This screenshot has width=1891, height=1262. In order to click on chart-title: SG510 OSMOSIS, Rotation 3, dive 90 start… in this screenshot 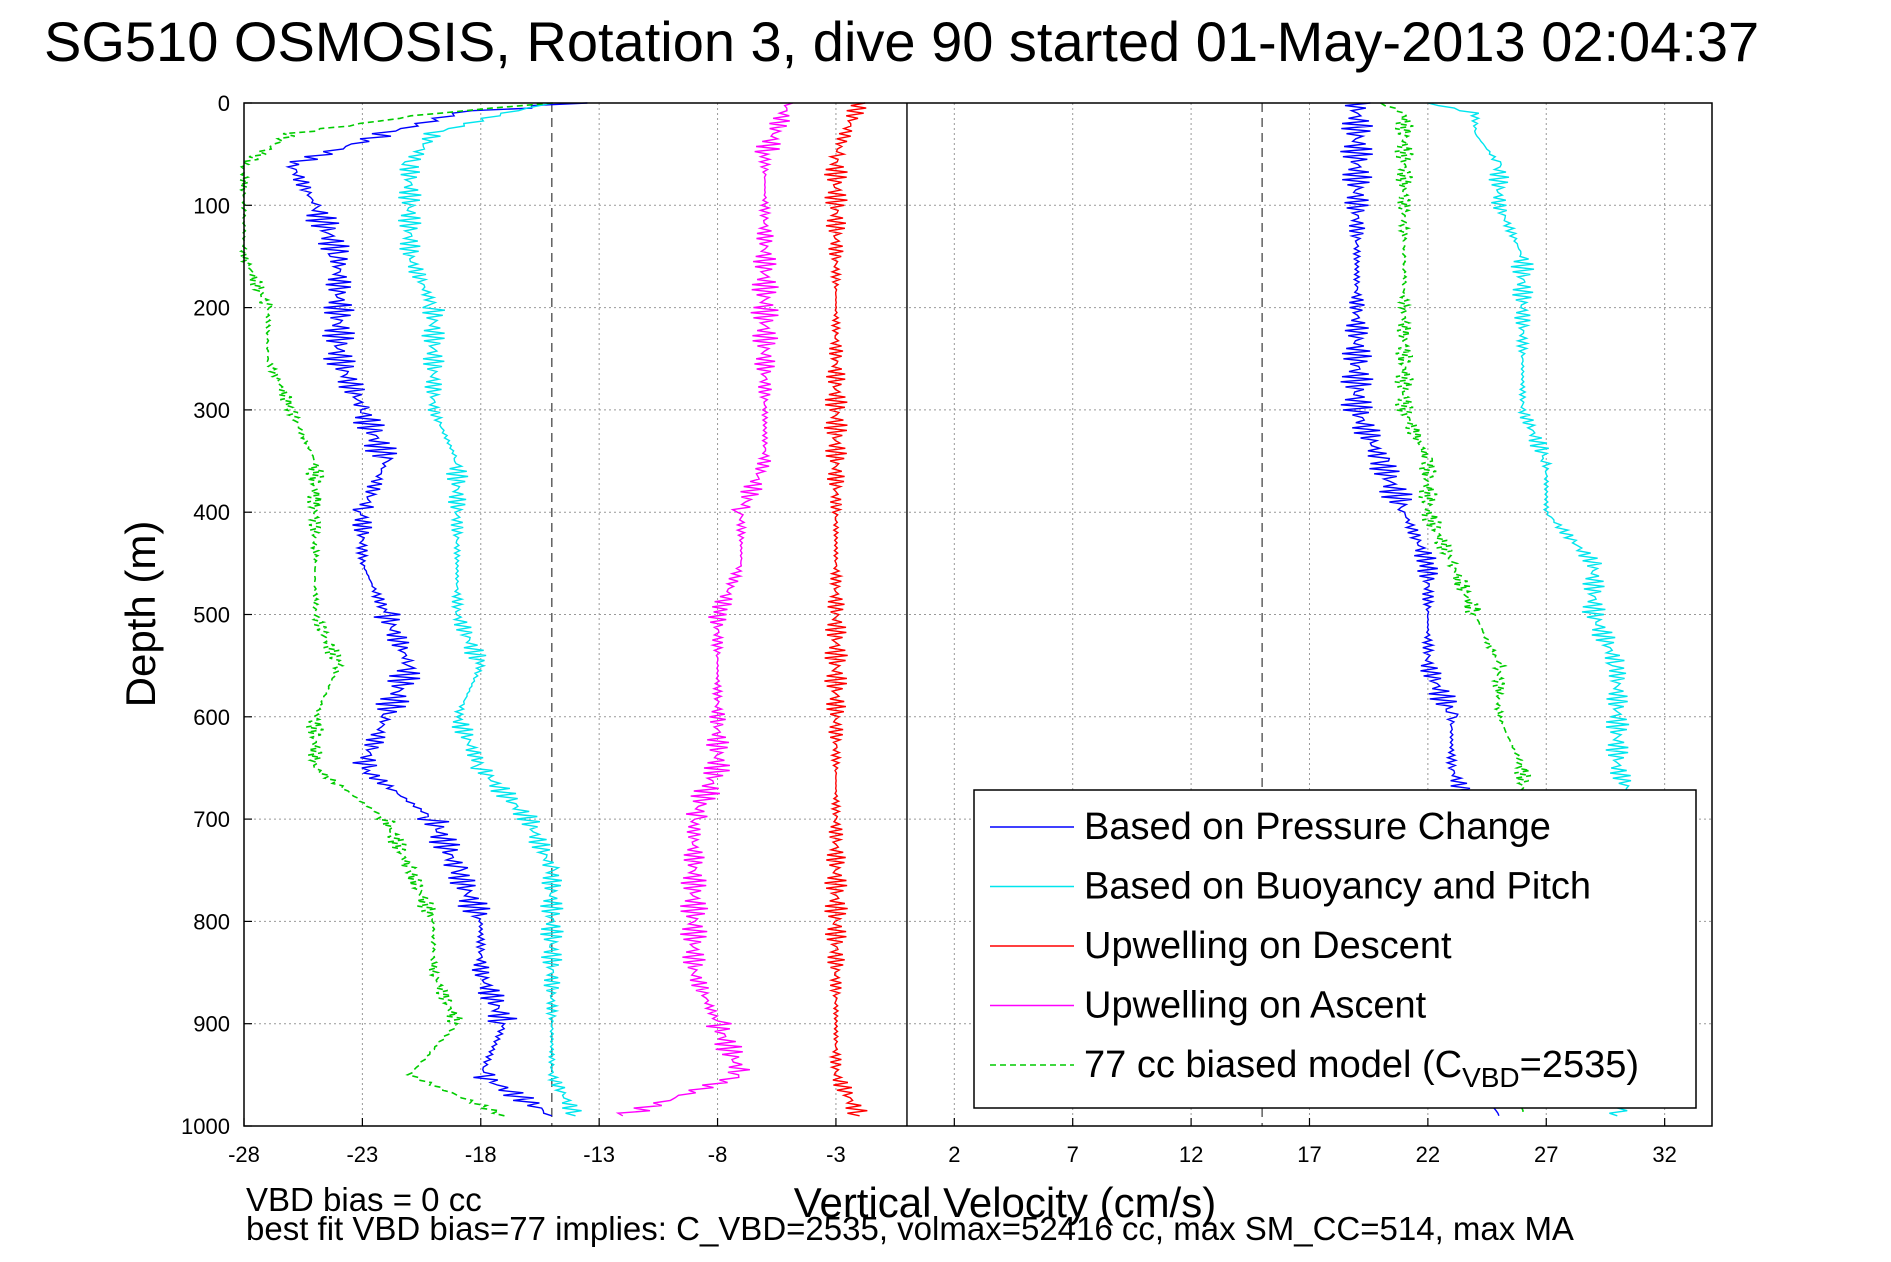, I will do `click(902, 41)`.